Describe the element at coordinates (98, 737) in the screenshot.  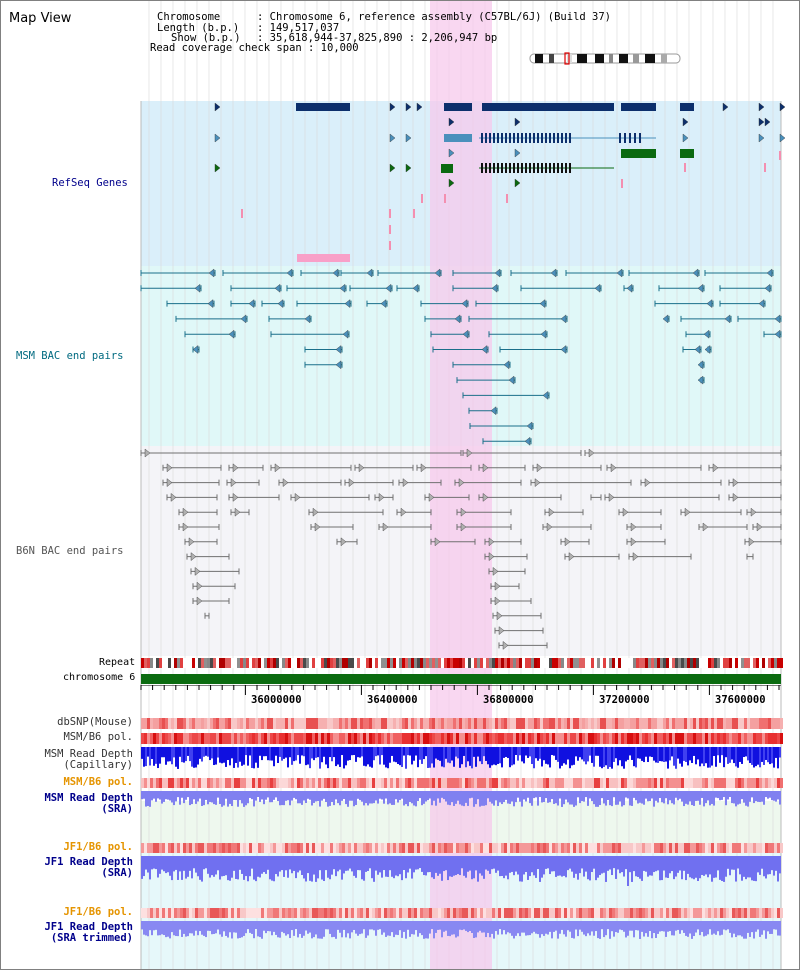
I see `track-label-msm-b6-pol-1: MSM/B6 pol.` at that location.